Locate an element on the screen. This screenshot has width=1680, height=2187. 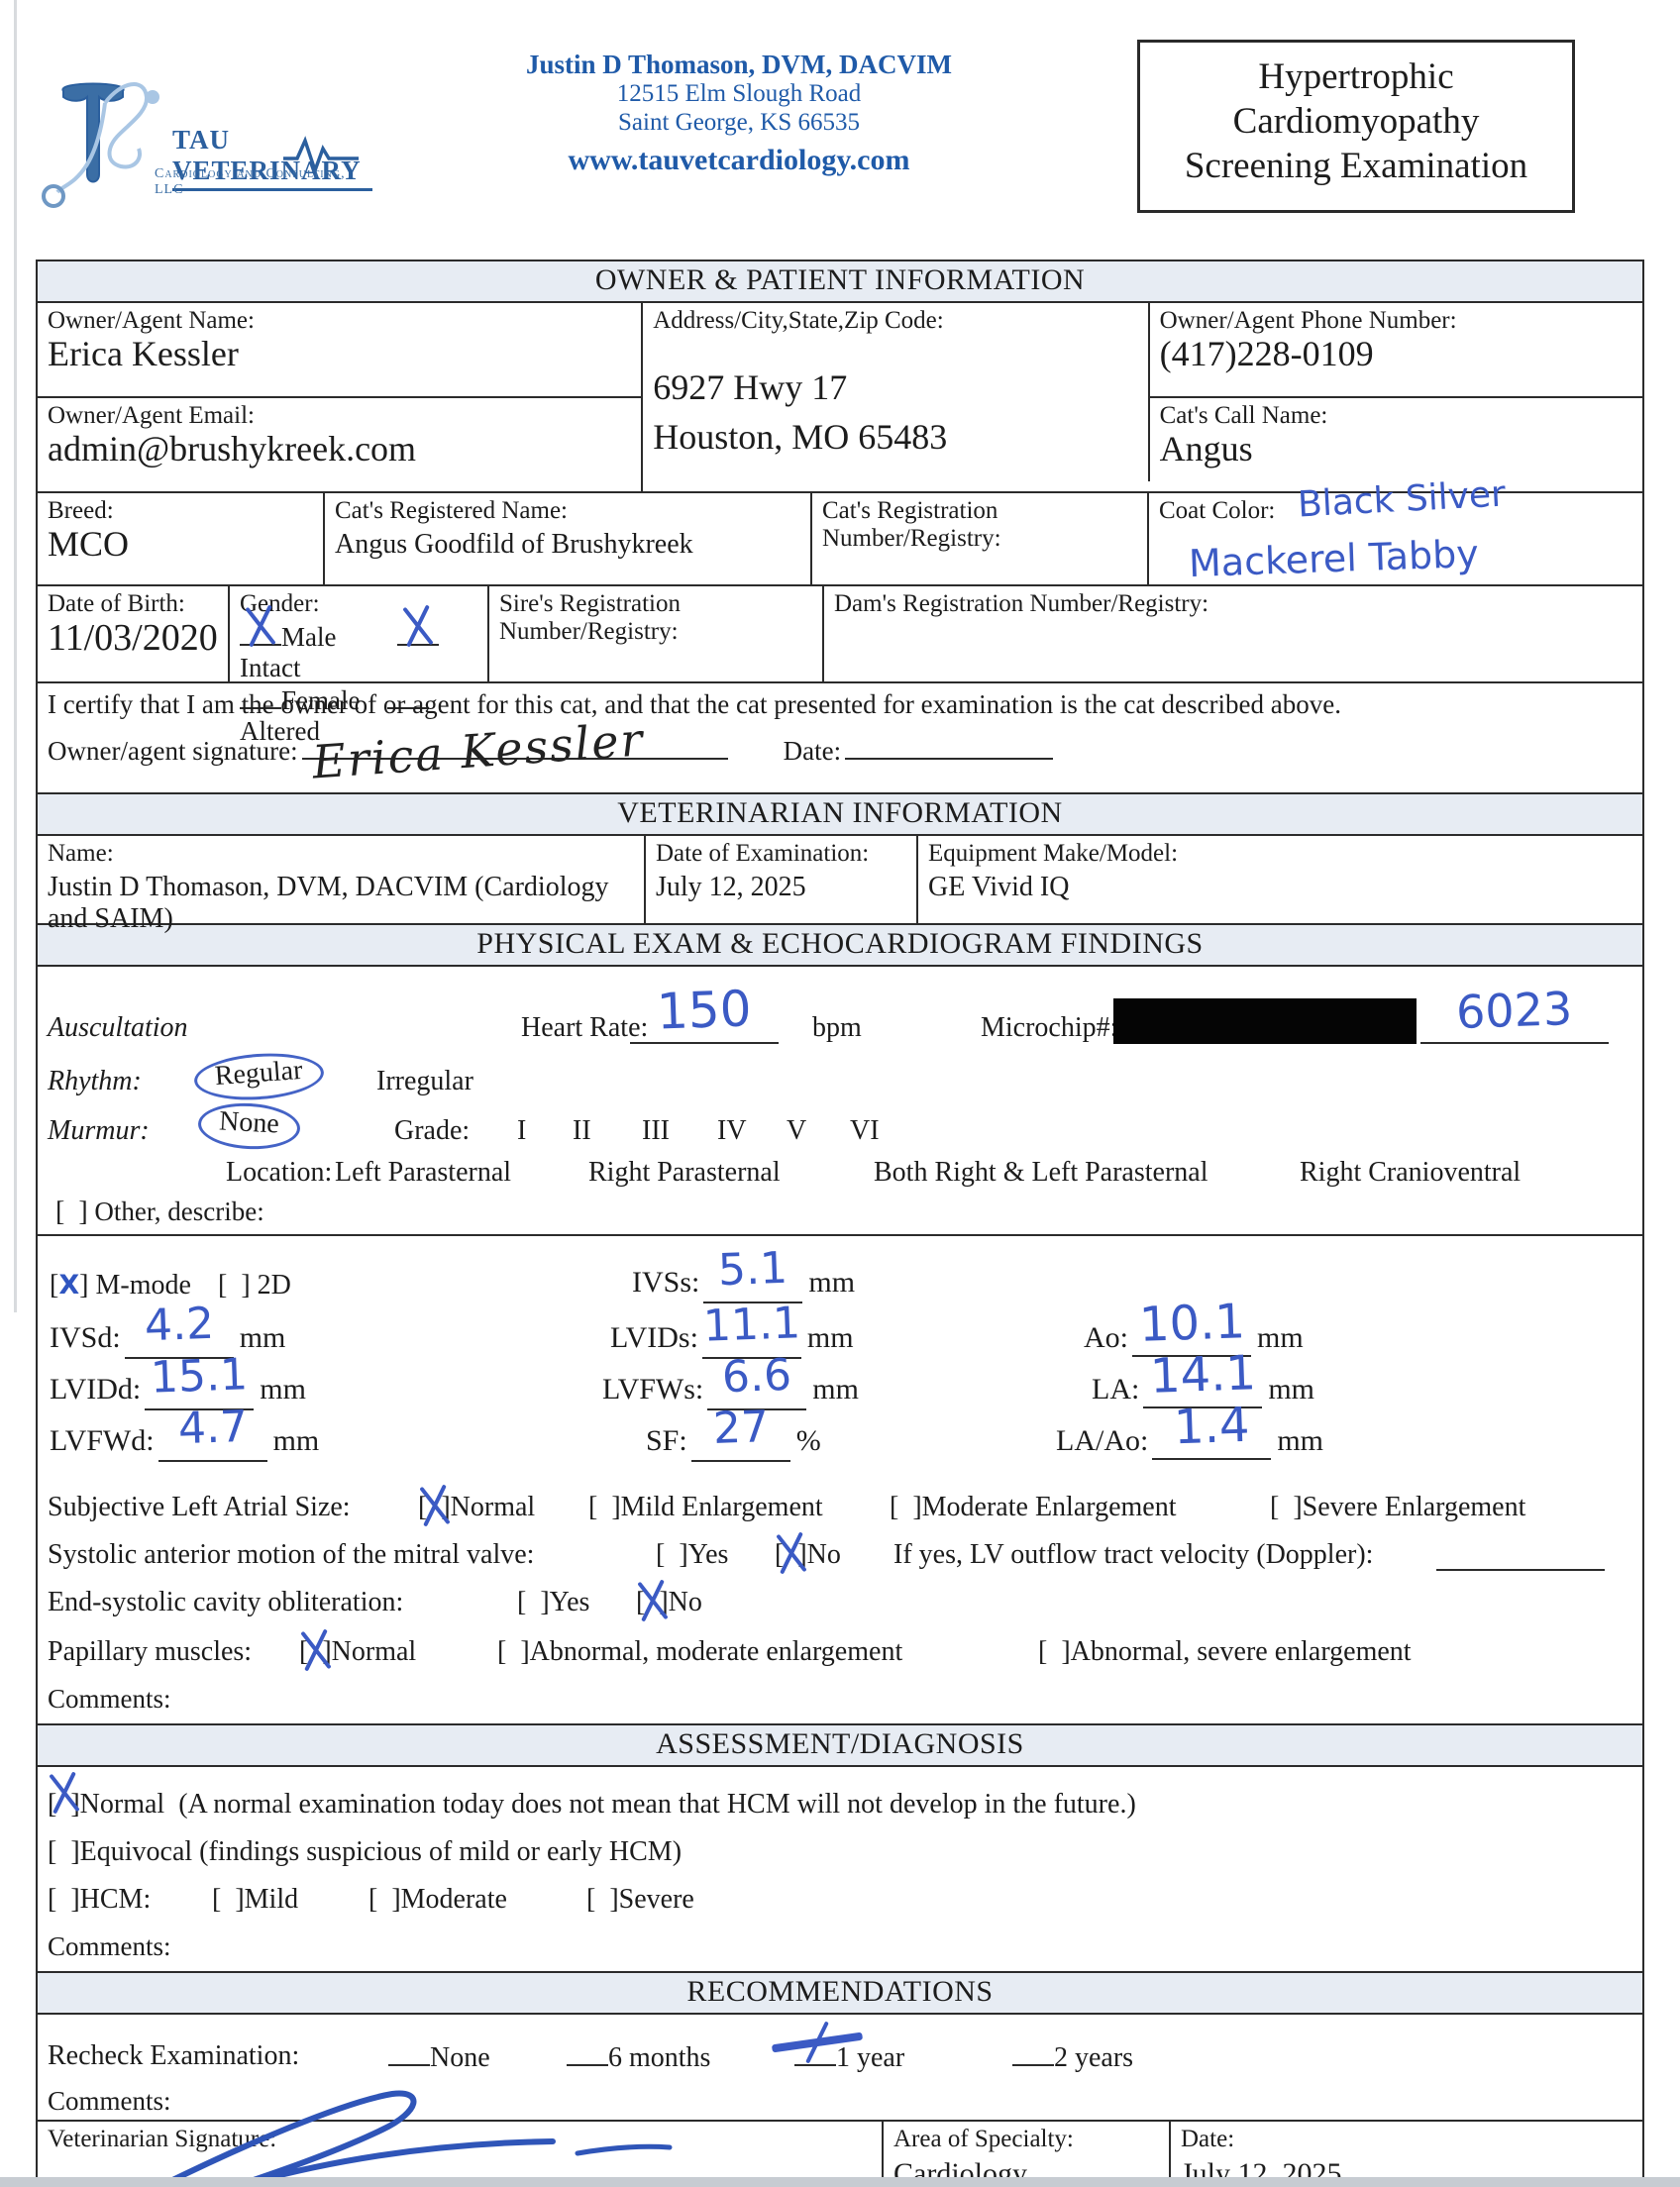
ivsd-measurement: IVSd: 4.2 mm is located at coordinates (167, 1329).